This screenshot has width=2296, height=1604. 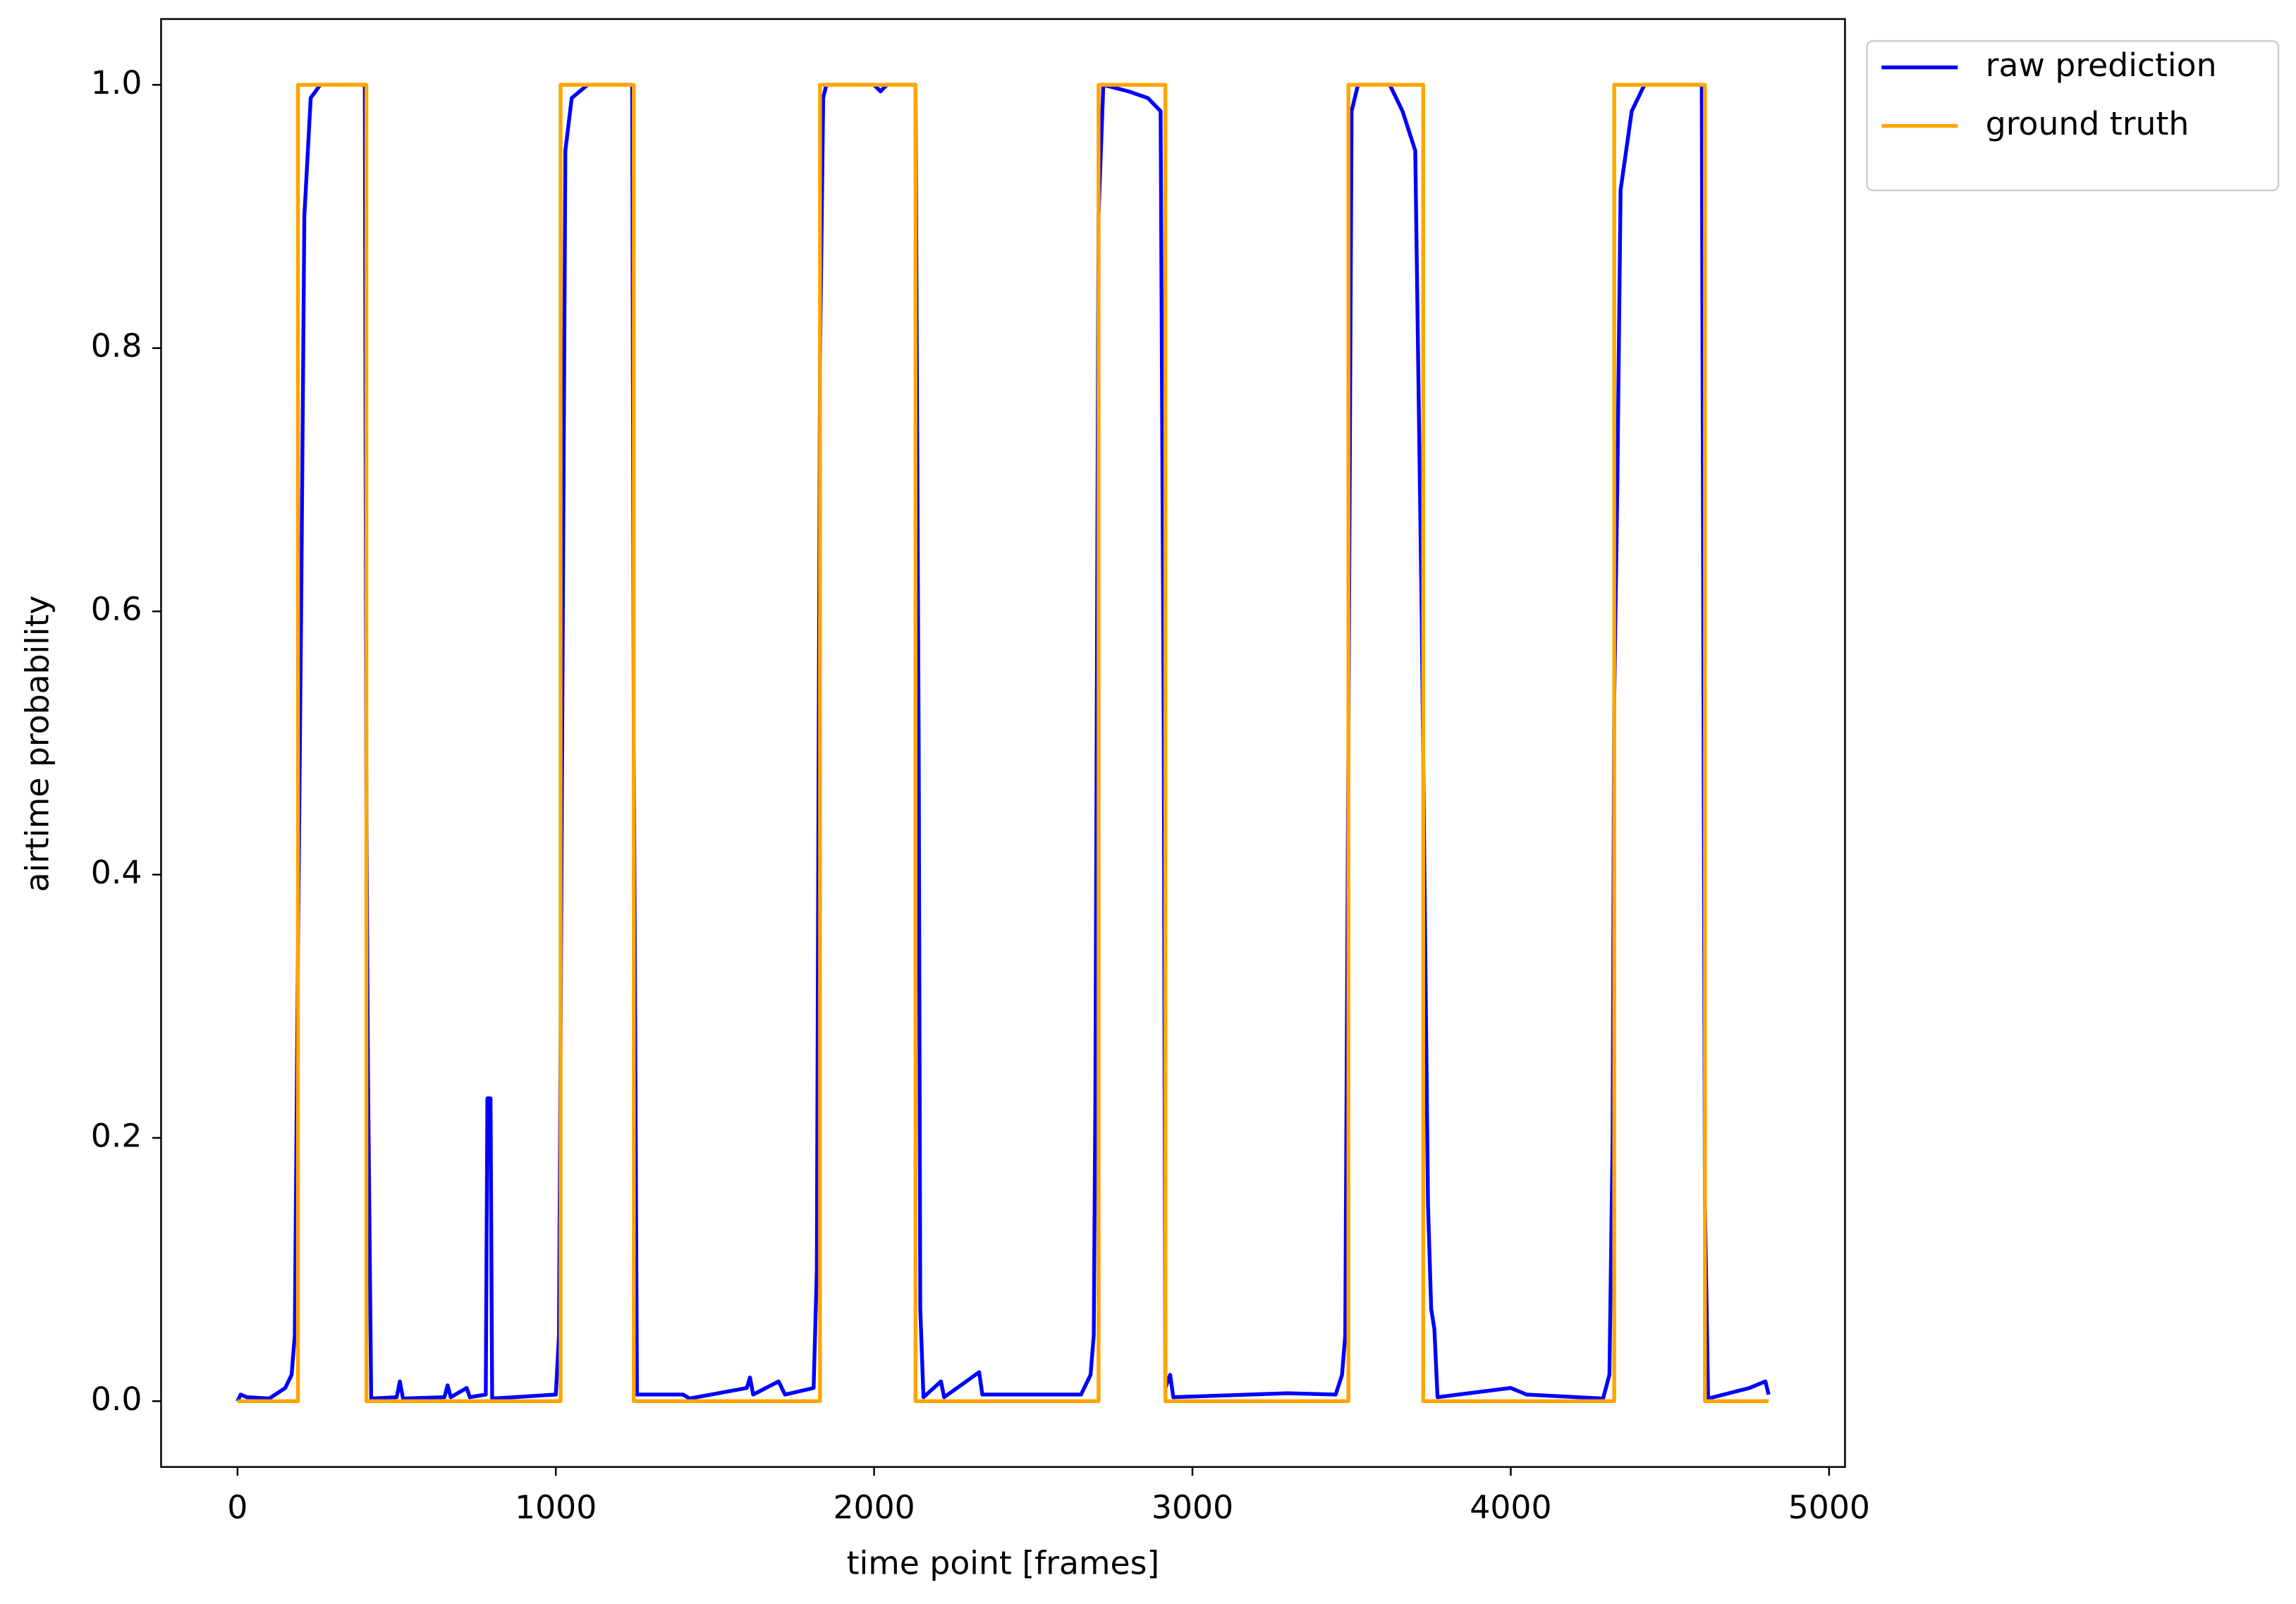 What do you see at coordinates (116, 872) in the screenshot?
I see `y-tick-label: 0.4` at bounding box center [116, 872].